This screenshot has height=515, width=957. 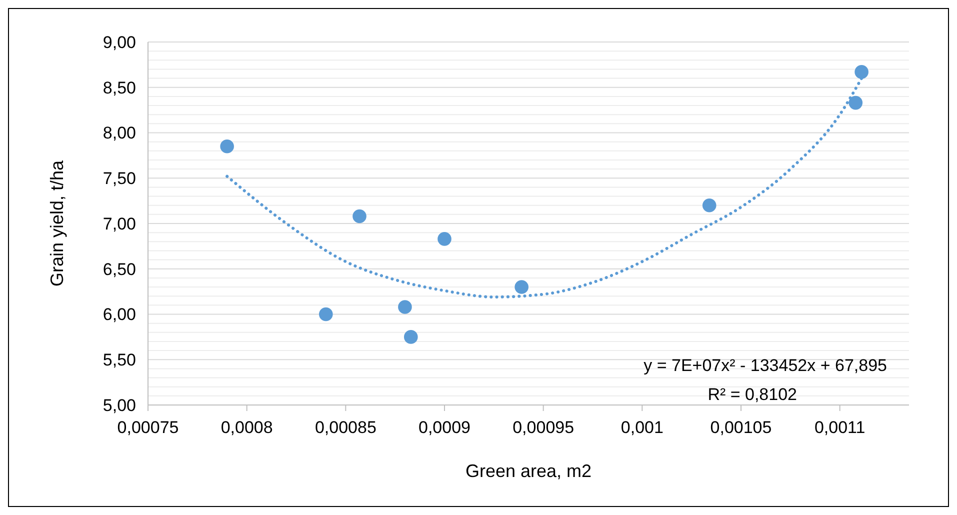 What do you see at coordinates (246, 427) in the screenshot?
I see `x-tick-label: 0,0008` at bounding box center [246, 427].